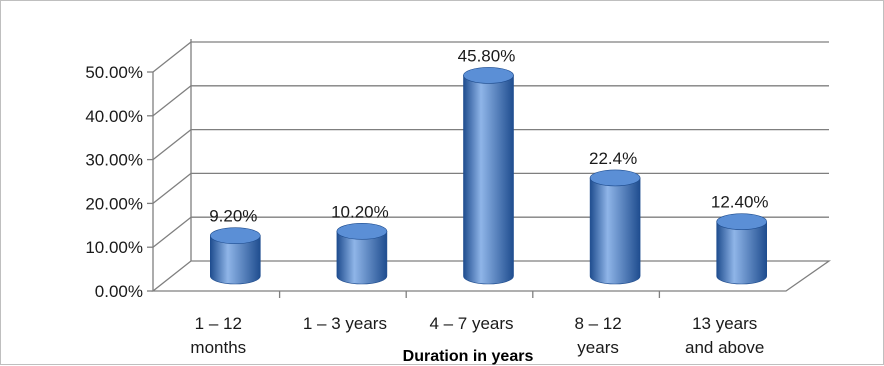 The image size is (884, 366). Describe the element at coordinates (345, 323) in the screenshot. I see `x-category-label: 1 – 3 years` at that location.